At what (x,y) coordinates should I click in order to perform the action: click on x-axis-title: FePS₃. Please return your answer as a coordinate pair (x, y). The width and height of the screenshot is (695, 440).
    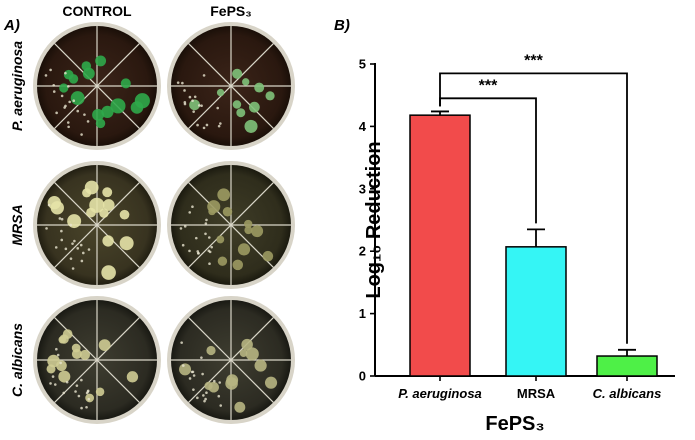
    Looking at the image, I should click on (514, 424).